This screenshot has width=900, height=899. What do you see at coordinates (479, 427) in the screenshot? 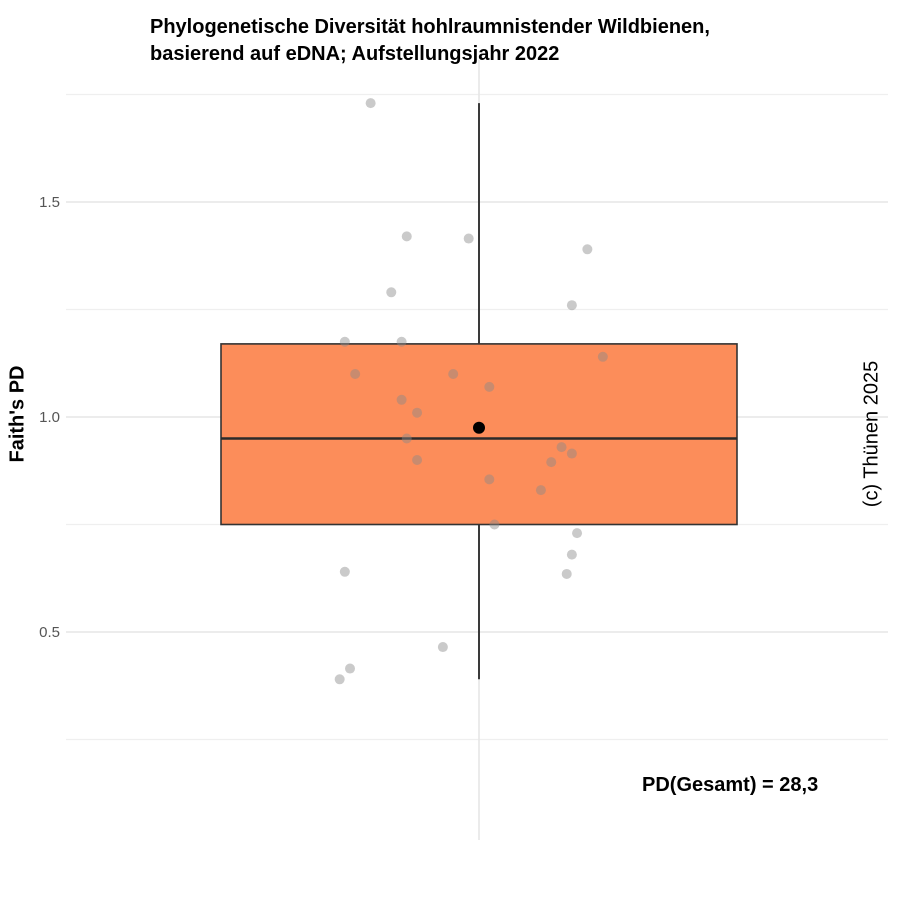
I see `mean-point` at bounding box center [479, 427].